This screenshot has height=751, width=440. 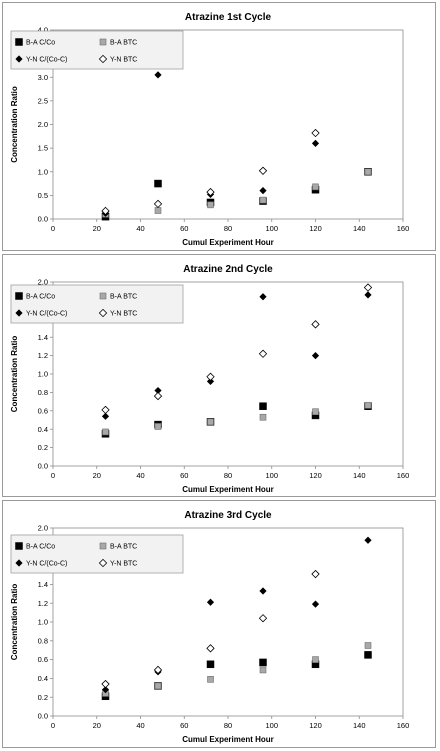 I want to click on chart-title: Atrazine 1st Cycle, so click(x=228, y=17).